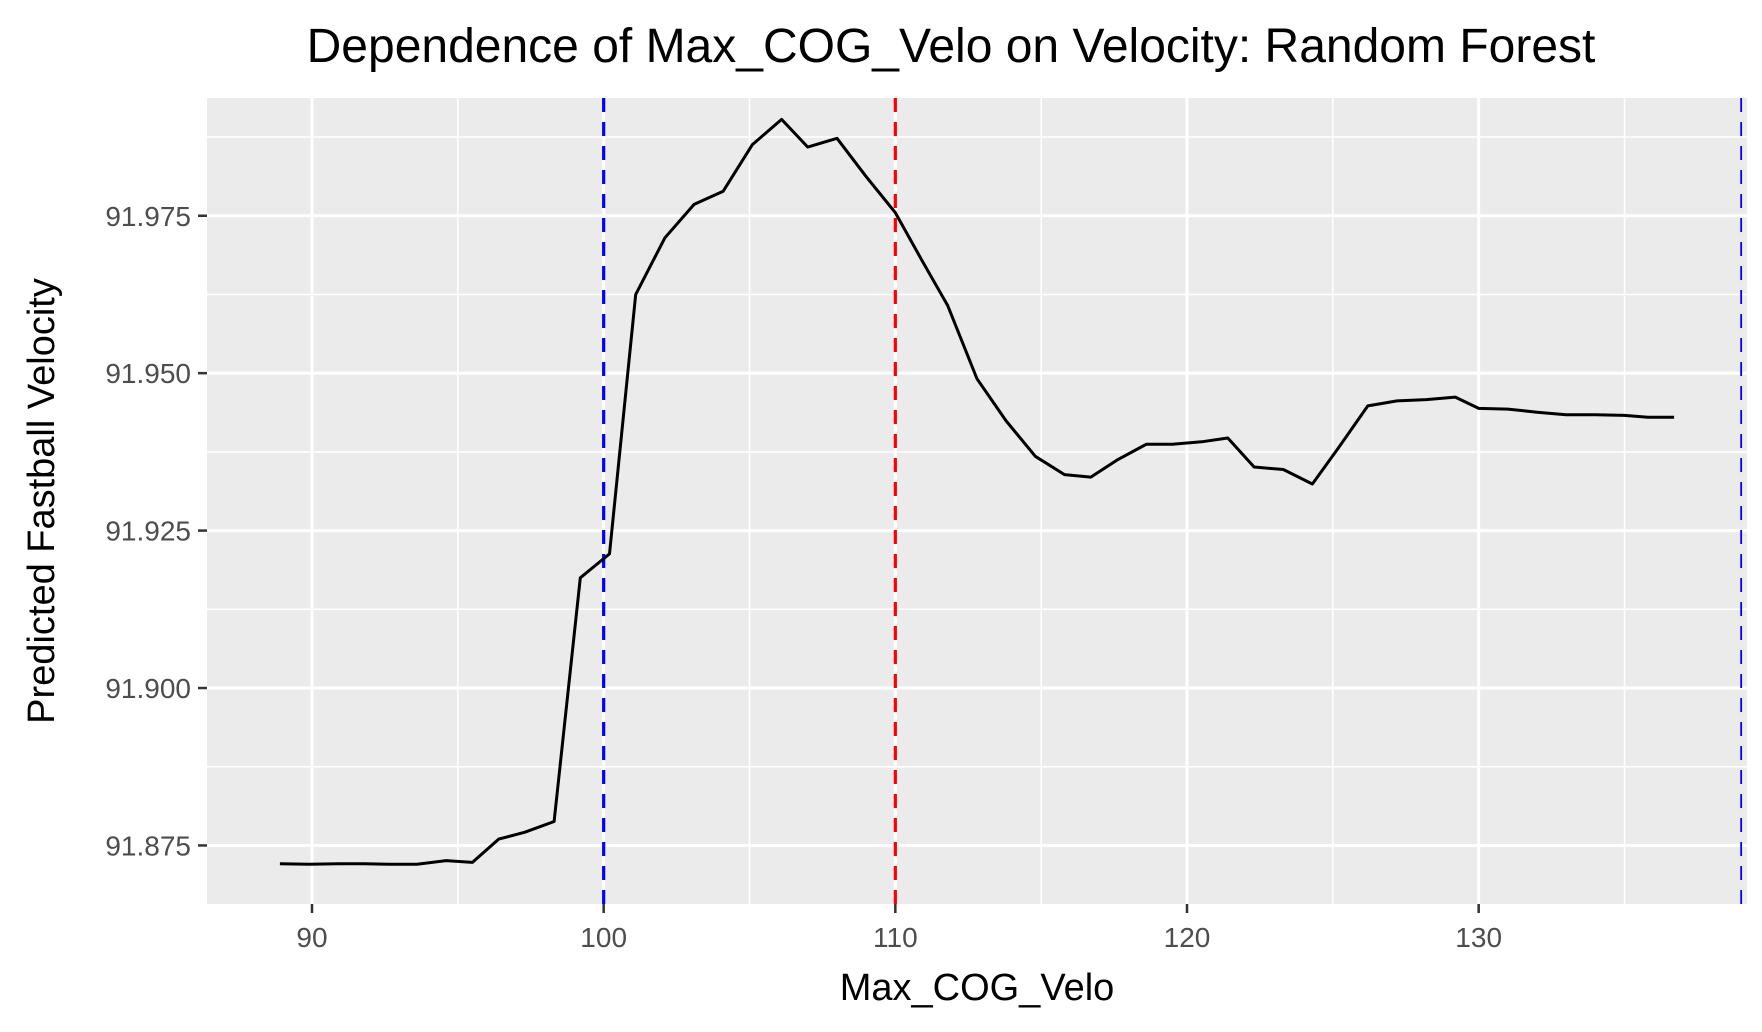 This screenshot has height=1032, width=1762. I want to click on y-axis: 91.875 91.900 91.925 91.950 91.975, so click(156, 531).